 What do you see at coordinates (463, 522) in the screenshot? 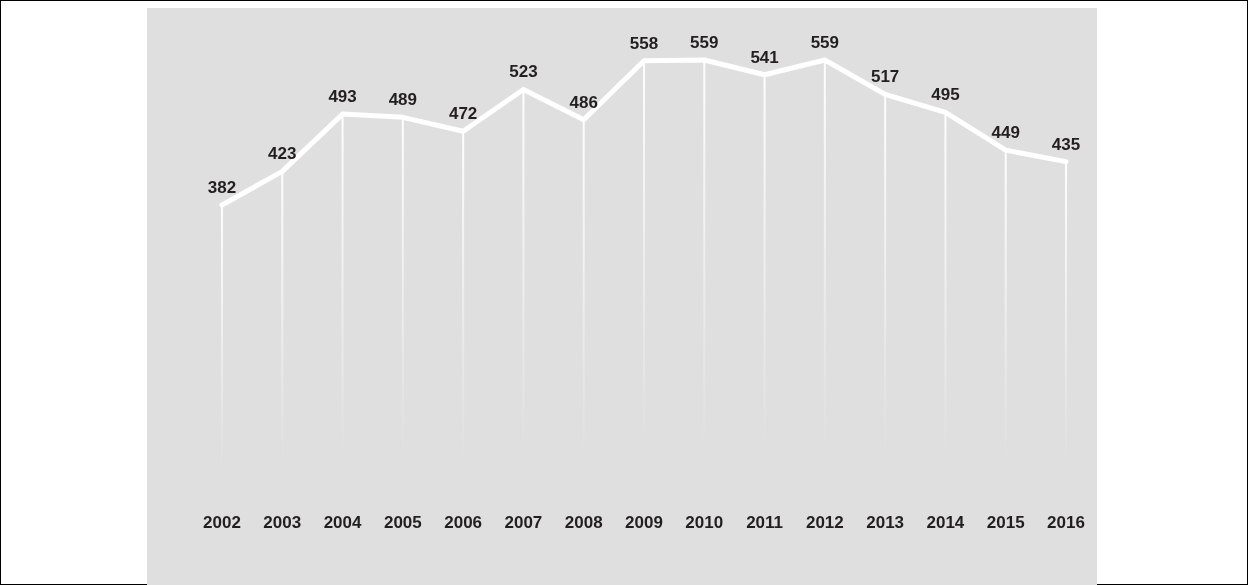
I see `x-tick-label: 2006` at bounding box center [463, 522].